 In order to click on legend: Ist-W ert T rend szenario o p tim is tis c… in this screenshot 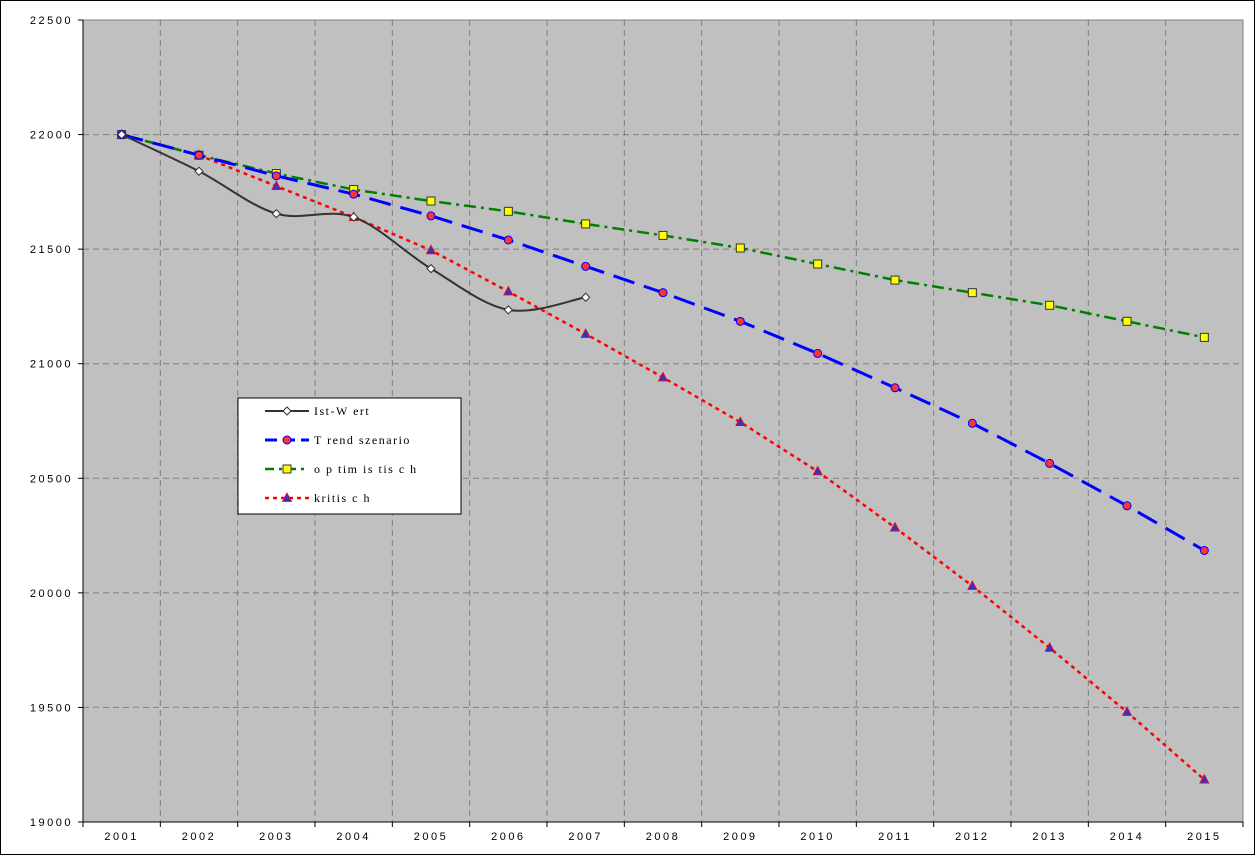, I will do `click(349, 456)`.